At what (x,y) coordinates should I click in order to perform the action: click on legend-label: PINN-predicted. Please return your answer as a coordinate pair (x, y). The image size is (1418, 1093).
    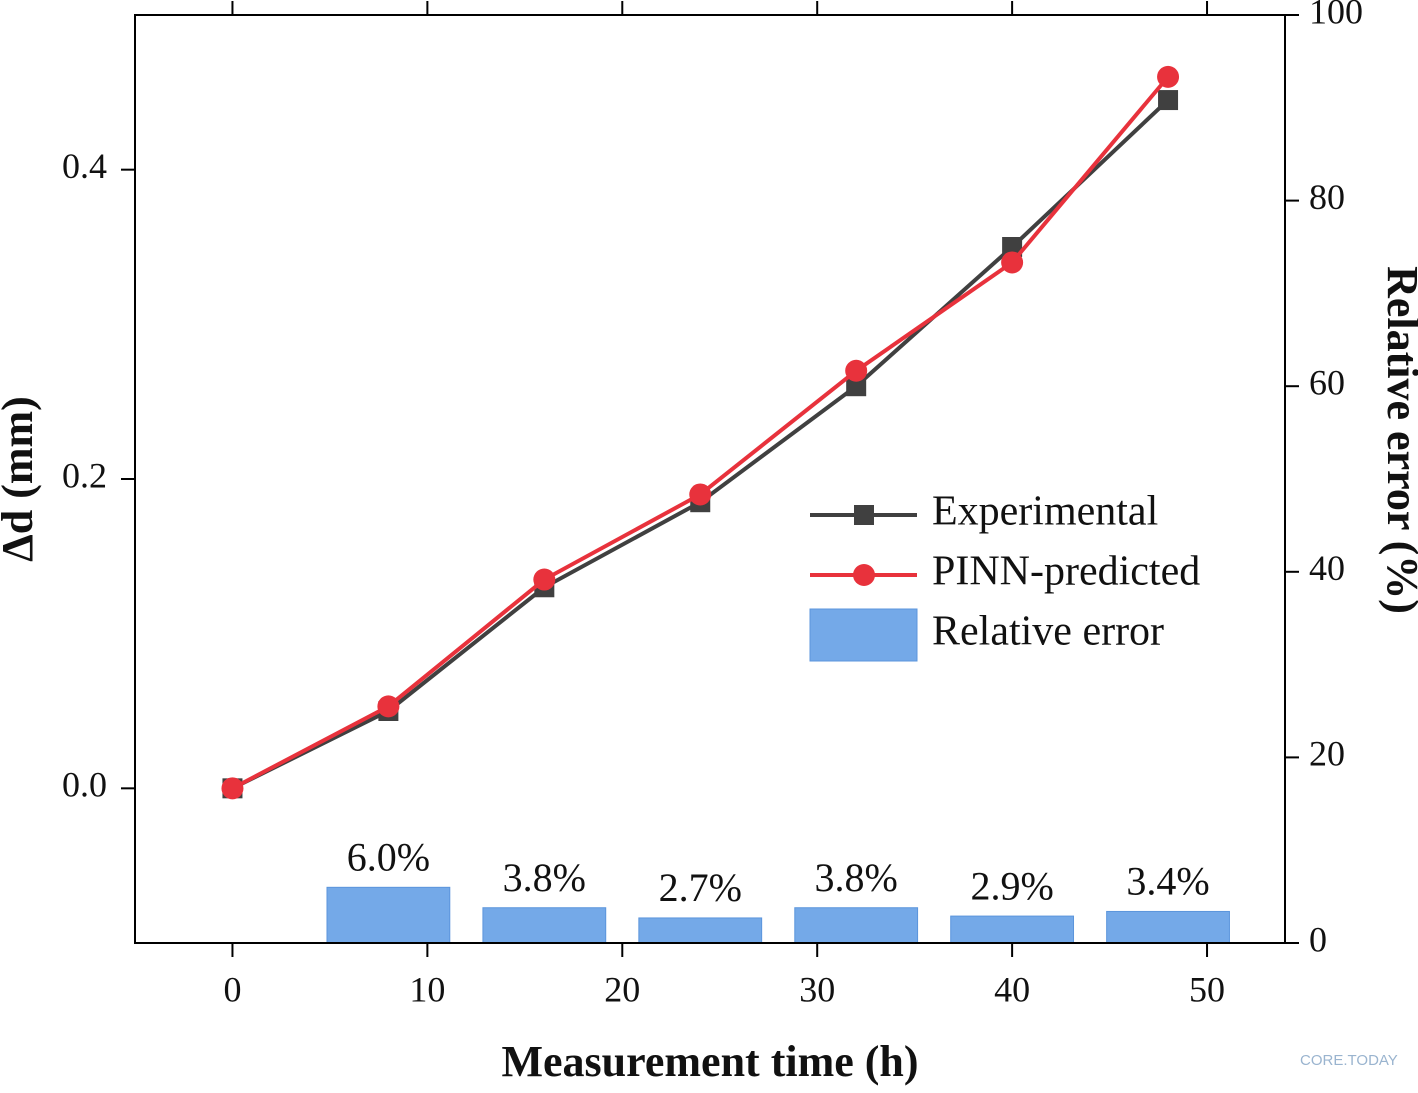
    Looking at the image, I should click on (1066, 572).